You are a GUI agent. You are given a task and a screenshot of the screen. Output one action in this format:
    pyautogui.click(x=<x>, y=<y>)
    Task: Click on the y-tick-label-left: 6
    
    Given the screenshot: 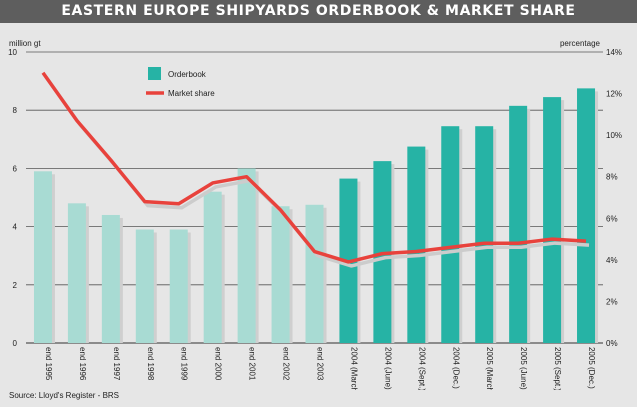 What is the action you would take?
    pyautogui.click(x=15, y=168)
    